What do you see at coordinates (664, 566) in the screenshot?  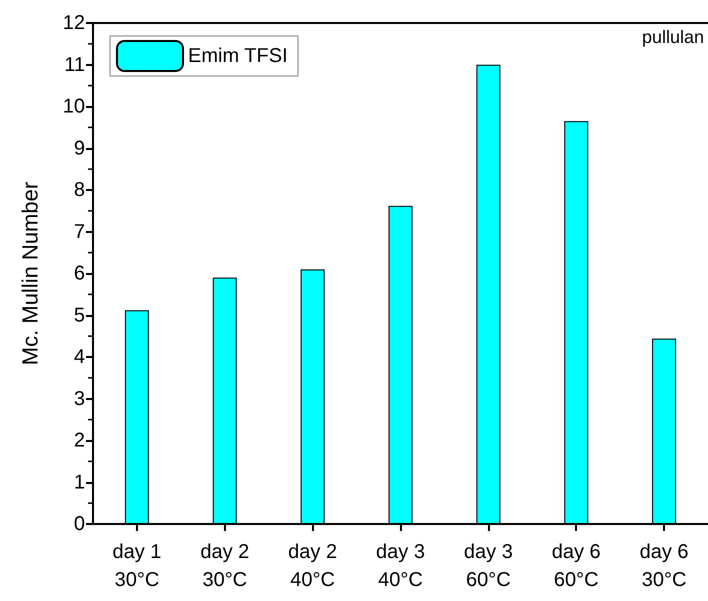 I see `x-tick-label: day 6 30°C` at bounding box center [664, 566].